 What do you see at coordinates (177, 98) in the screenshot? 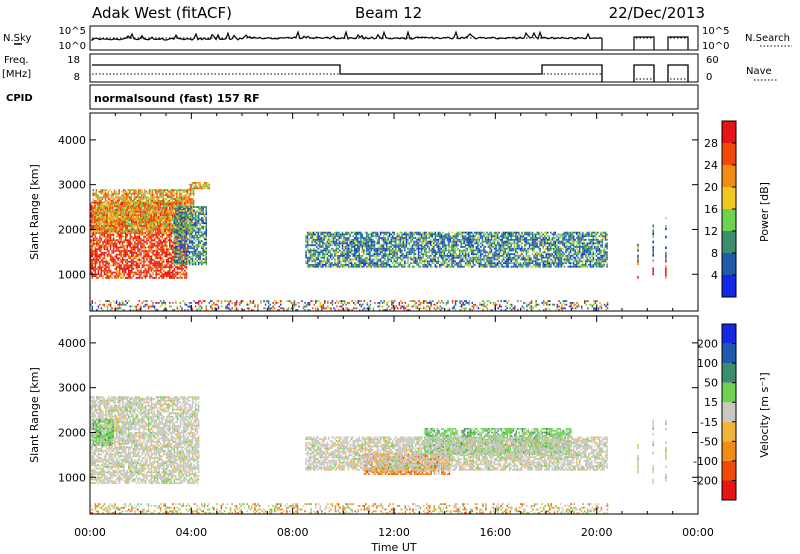
I see `cpid-value: normalsound (fast) 157 RF` at bounding box center [177, 98].